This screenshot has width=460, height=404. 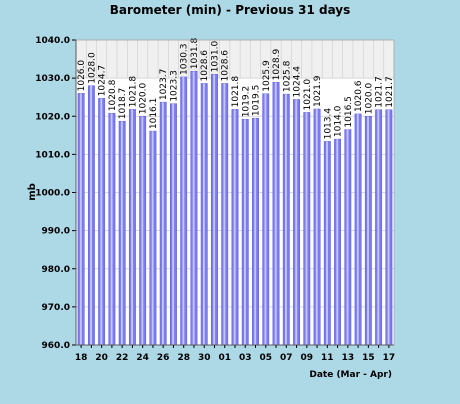 What do you see at coordinates (245, 358) in the screenshot?
I see `x-tick-label: 03` at bounding box center [245, 358].